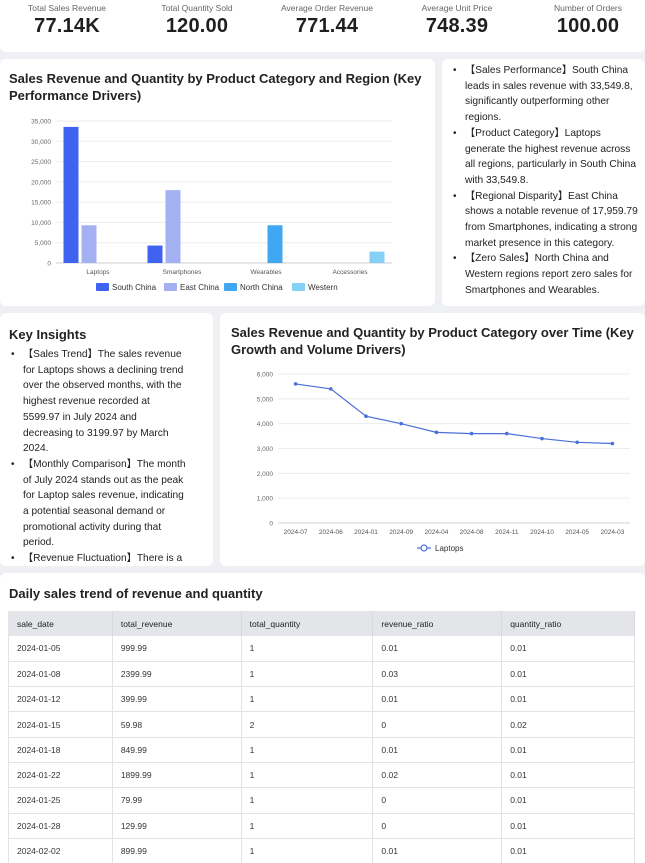  I want to click on y-tick-label: 3,000, so click(265, 449).